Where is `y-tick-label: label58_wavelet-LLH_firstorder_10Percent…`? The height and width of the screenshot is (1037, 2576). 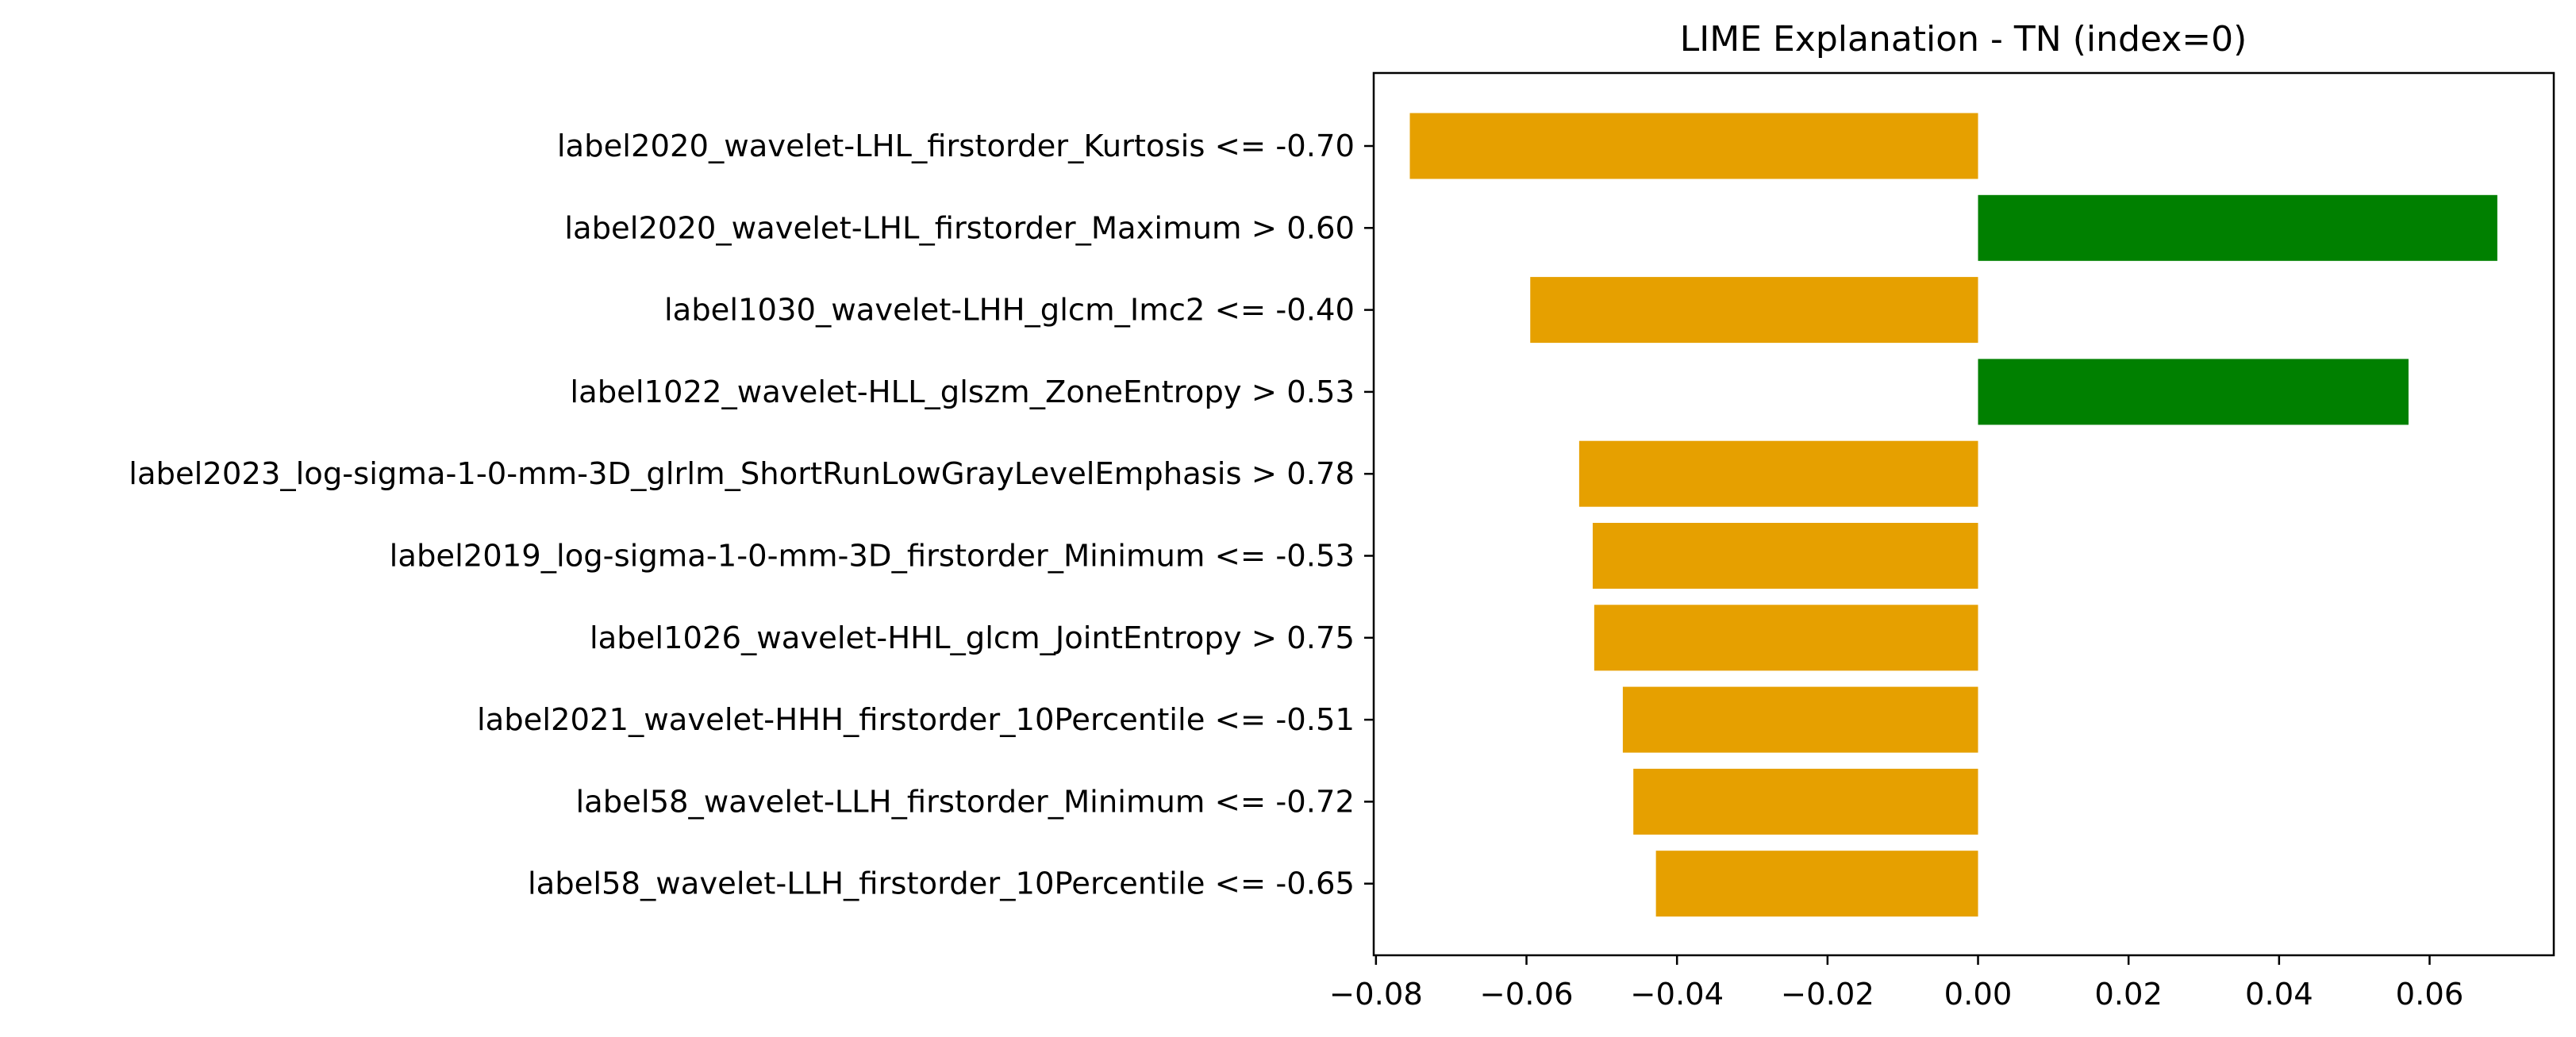 y-tick-label: label58_wavelet-LLH_firstorder_10Percent… is located at coordinates (942, 884).